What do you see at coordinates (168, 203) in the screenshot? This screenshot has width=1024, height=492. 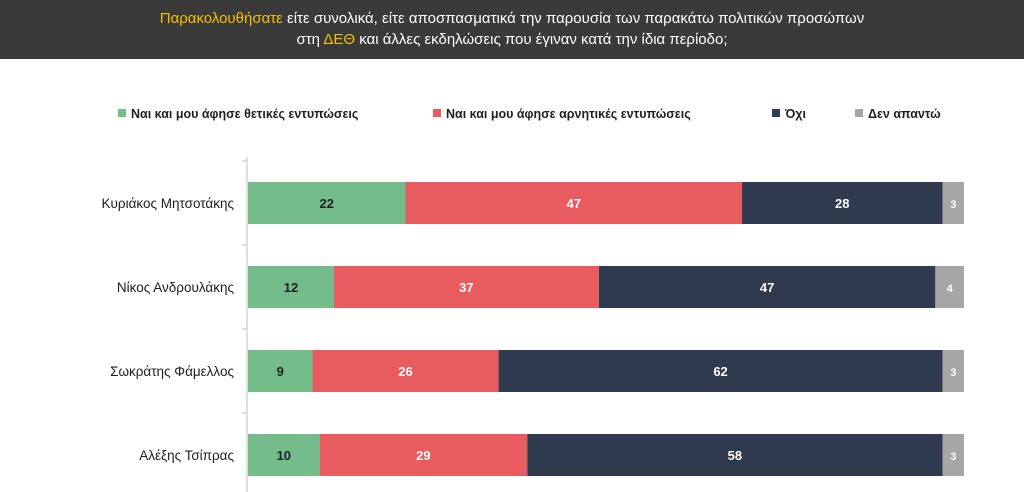 I see `category-label: Κυριάκος Μητσοτάκης` at bounding box center [168, 203].